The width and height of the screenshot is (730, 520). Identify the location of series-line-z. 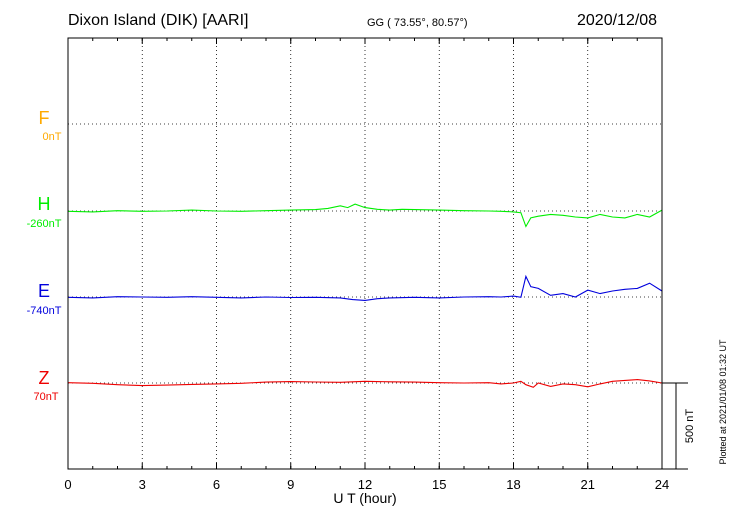
(365, 383).